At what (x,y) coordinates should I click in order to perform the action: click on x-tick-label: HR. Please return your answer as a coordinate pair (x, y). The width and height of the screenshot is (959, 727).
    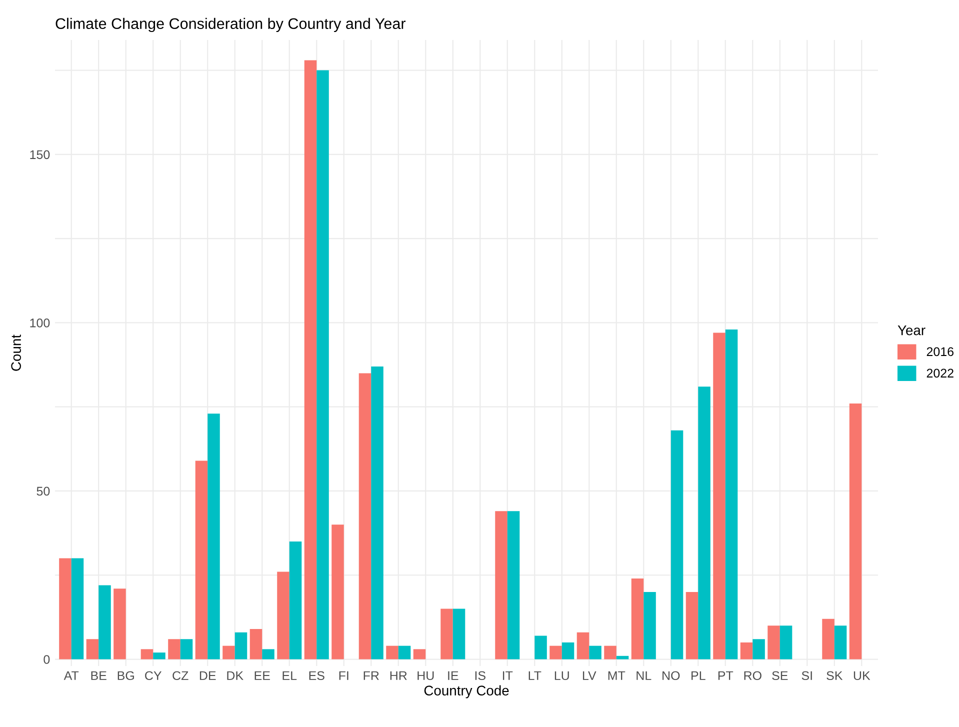
    Looking at the image, I should click on (398, 675).